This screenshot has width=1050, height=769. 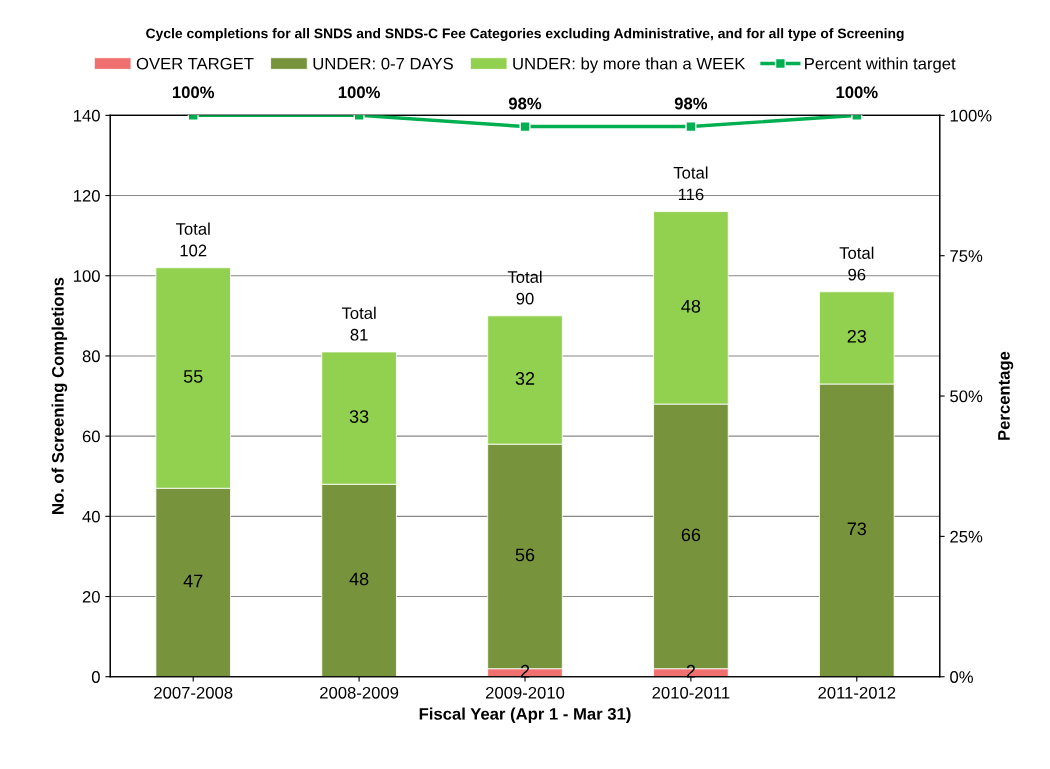 What do you see at coordinates (193, 376) in the screenshot?
I see `data-label: 55` at bounding box center [193, 376].